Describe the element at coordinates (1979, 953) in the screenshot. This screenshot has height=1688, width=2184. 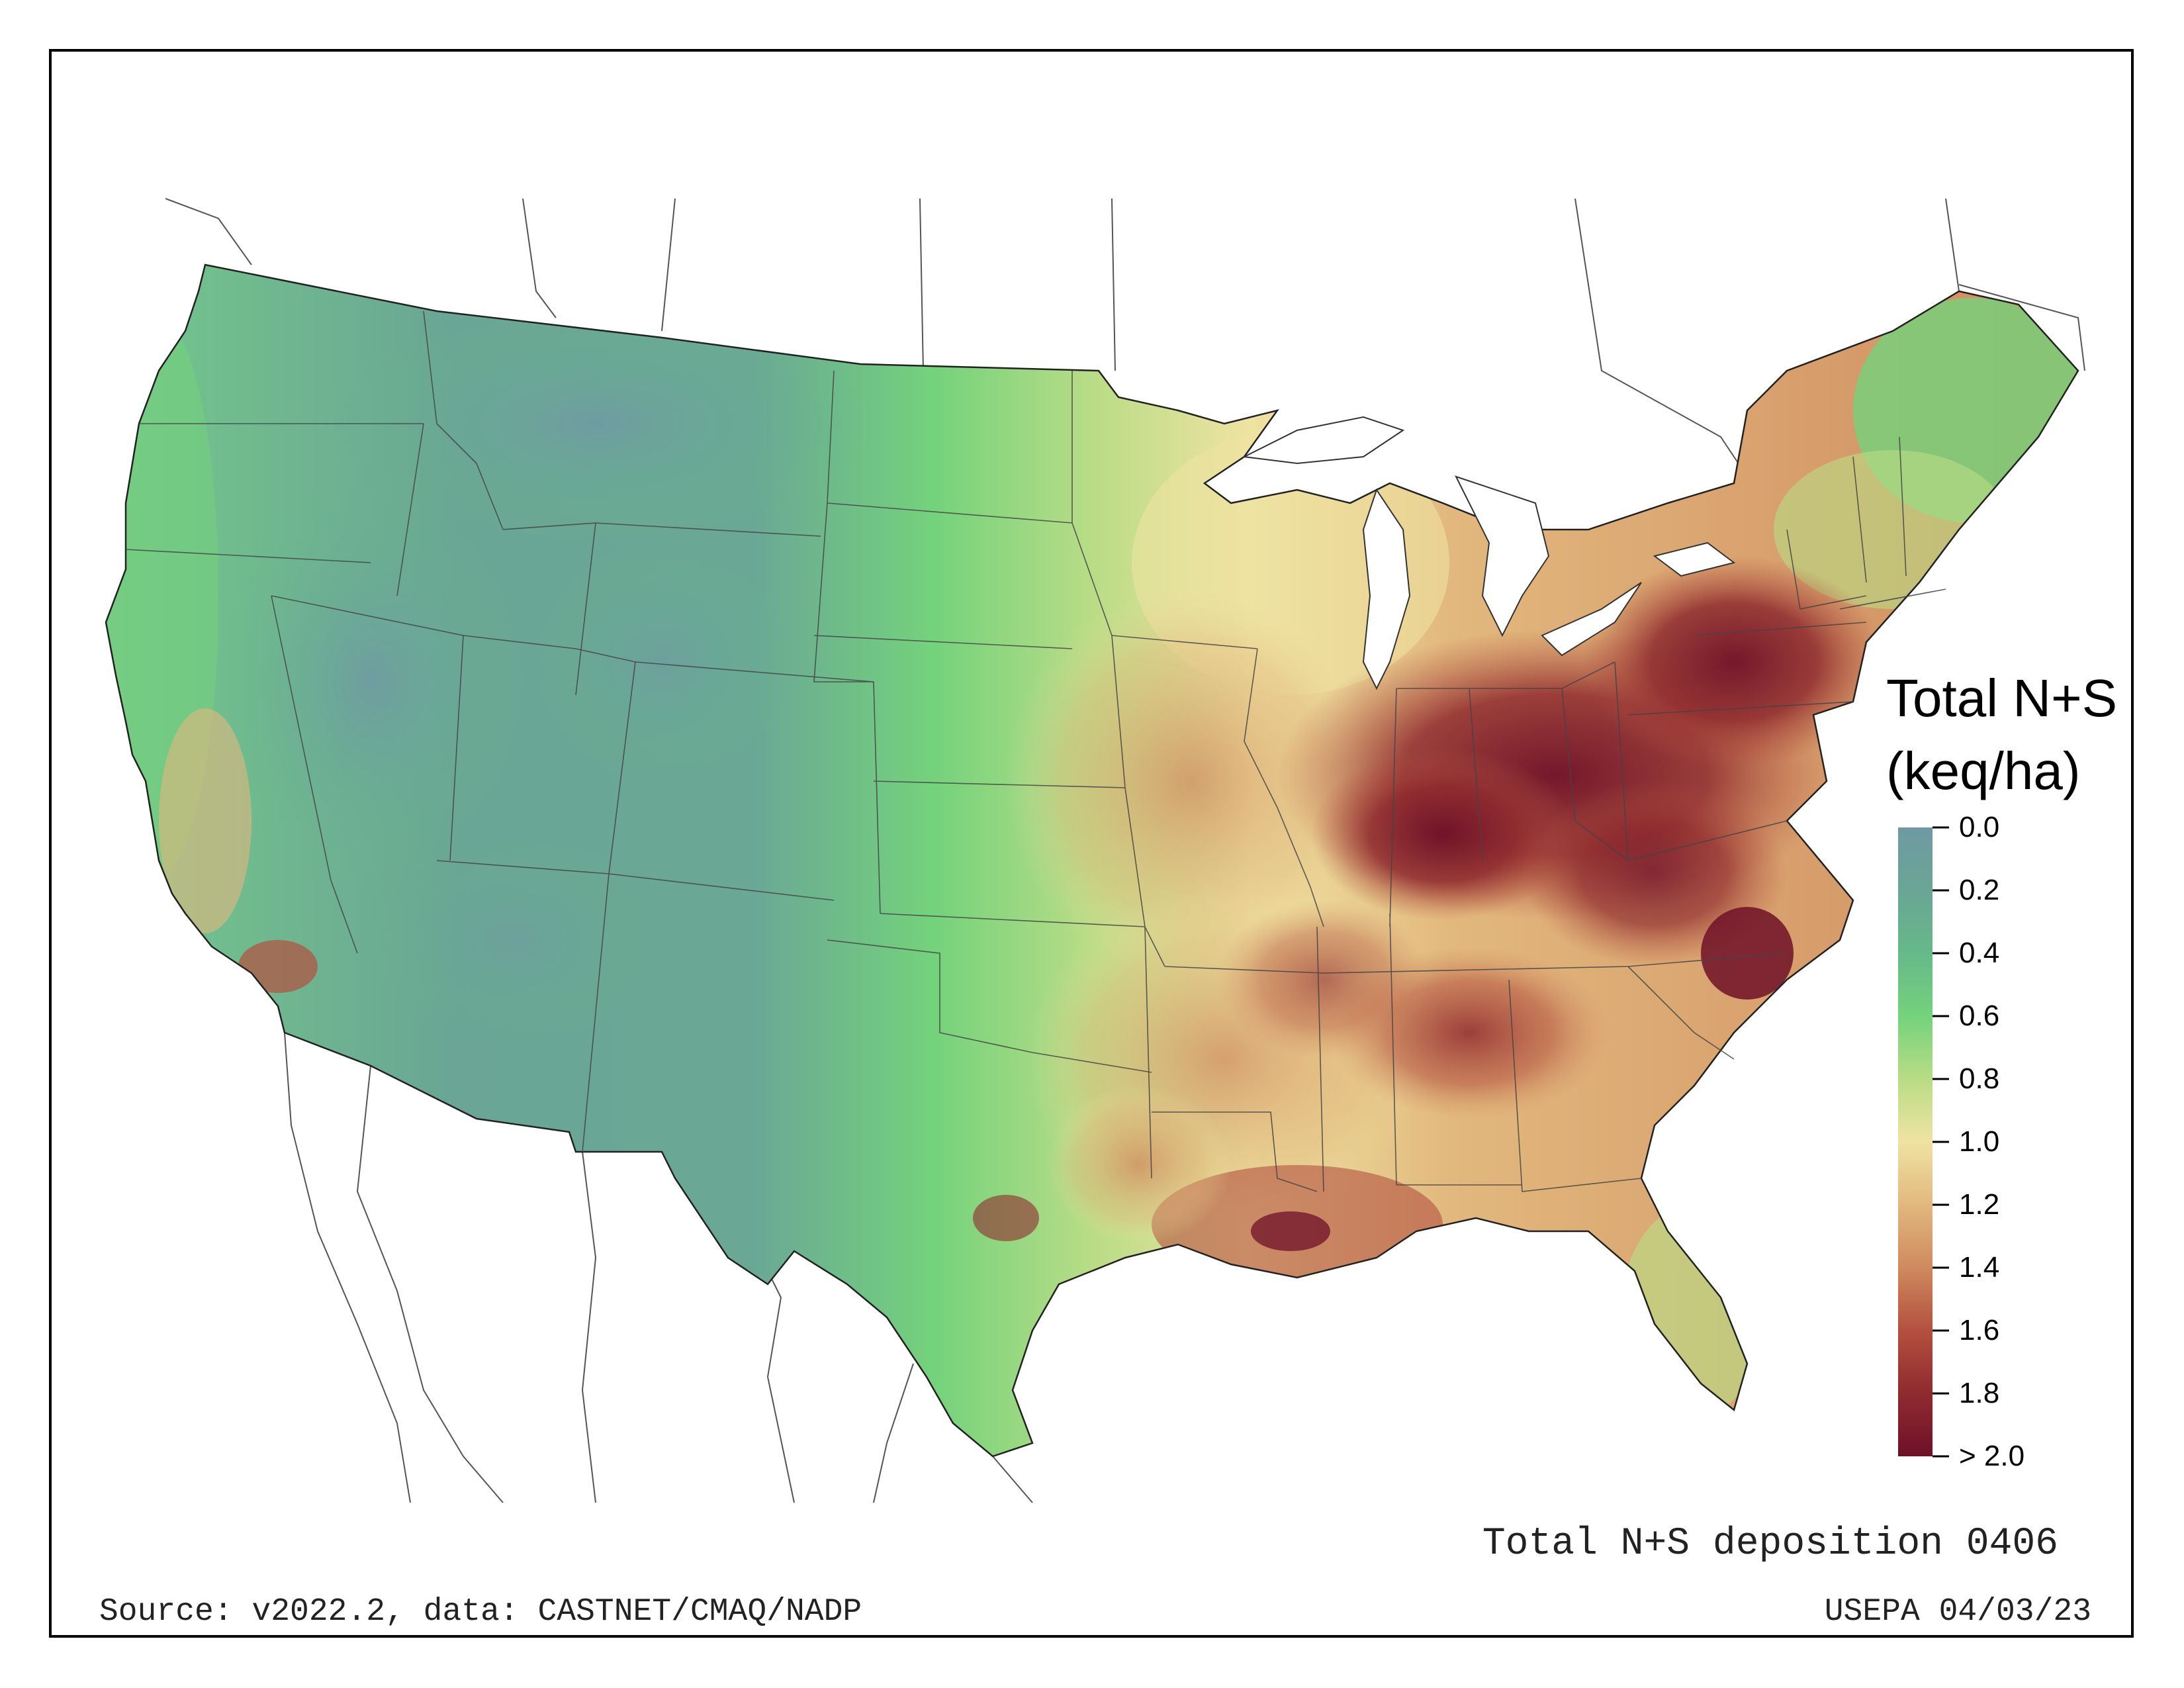
I see `legend-tick-label: 0.4` at that location.